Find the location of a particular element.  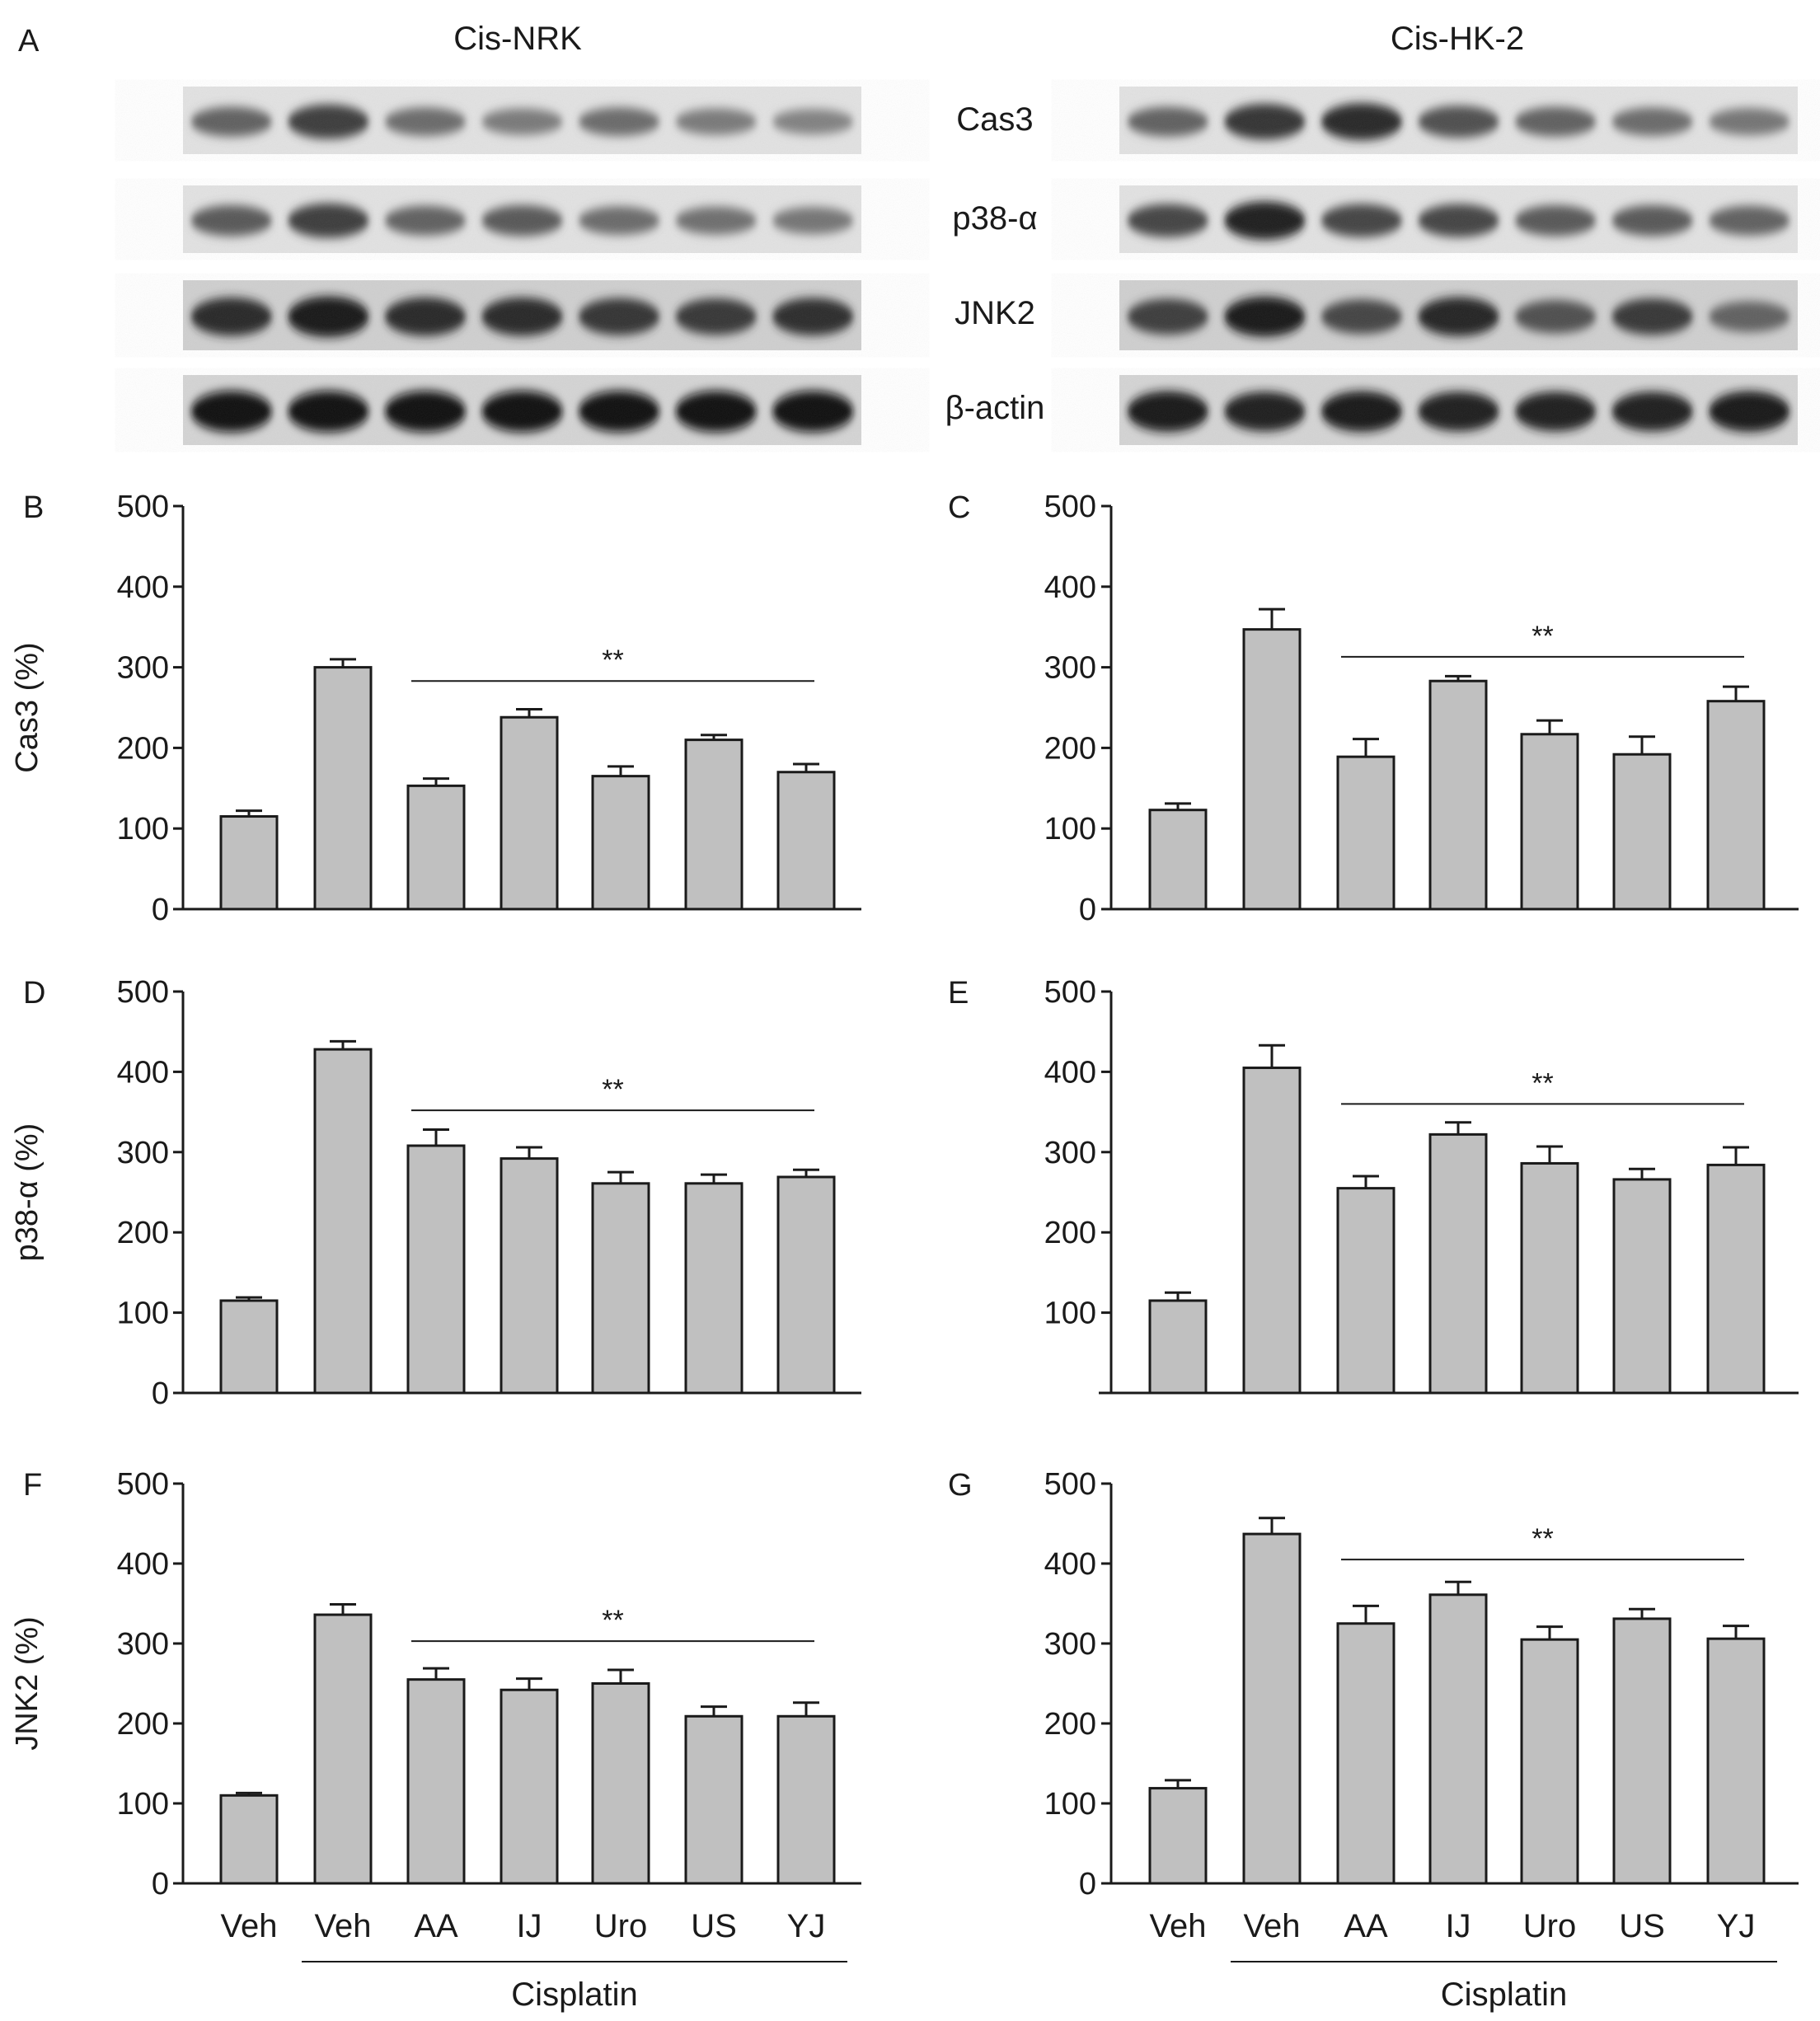

y-axis-label: Cas3 (%) is located at coordinates (27, 707).